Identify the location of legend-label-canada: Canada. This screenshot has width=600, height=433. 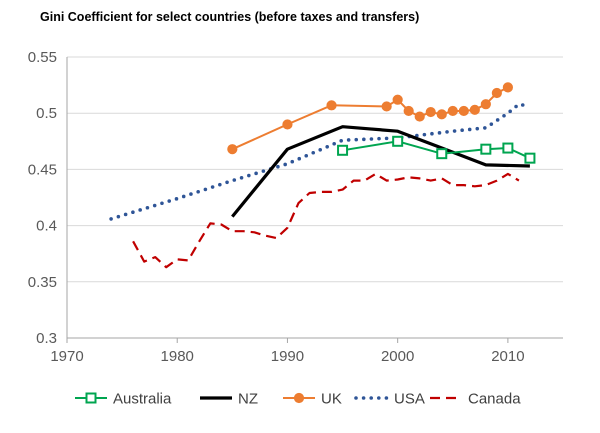
(494, 399).